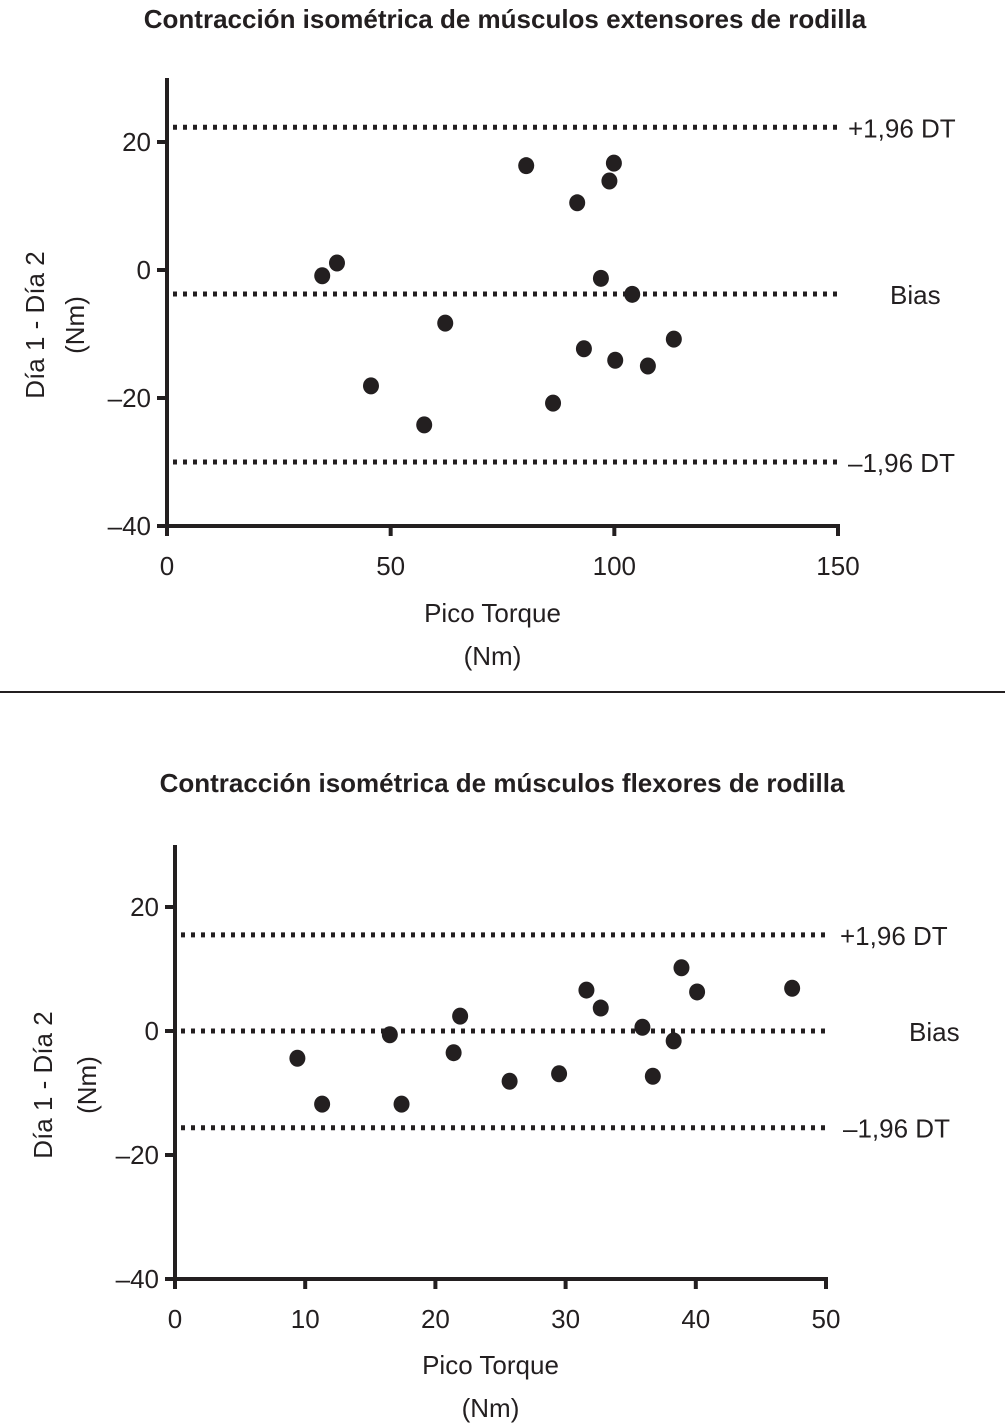 Image resolution: width=1005 pixels, height=1424 pixels. What do you see at coordinates (837, 566) in the screenshot?
I see `x-tick-label: 150` at bounding box center [837, 566].